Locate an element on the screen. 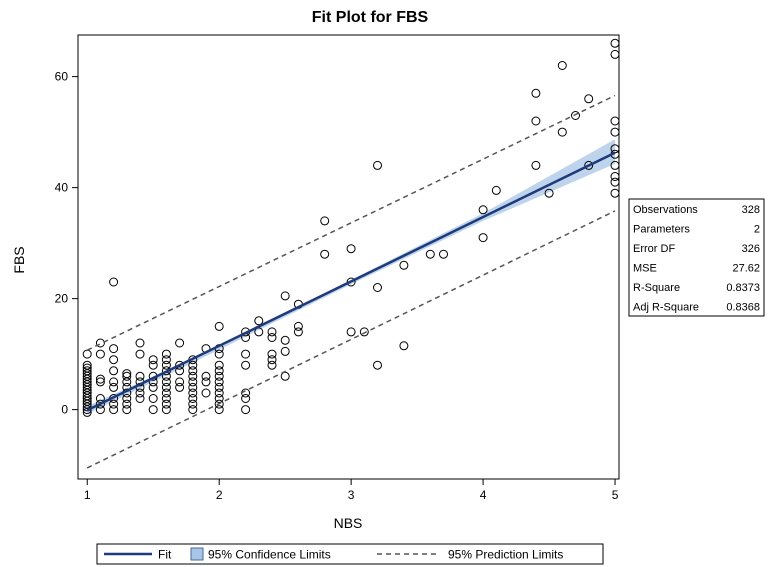 The width and height of the screenshot is (769, 567). x-axis-ticks: 1 2 3 4 5 is located at coordinates (351, 490).